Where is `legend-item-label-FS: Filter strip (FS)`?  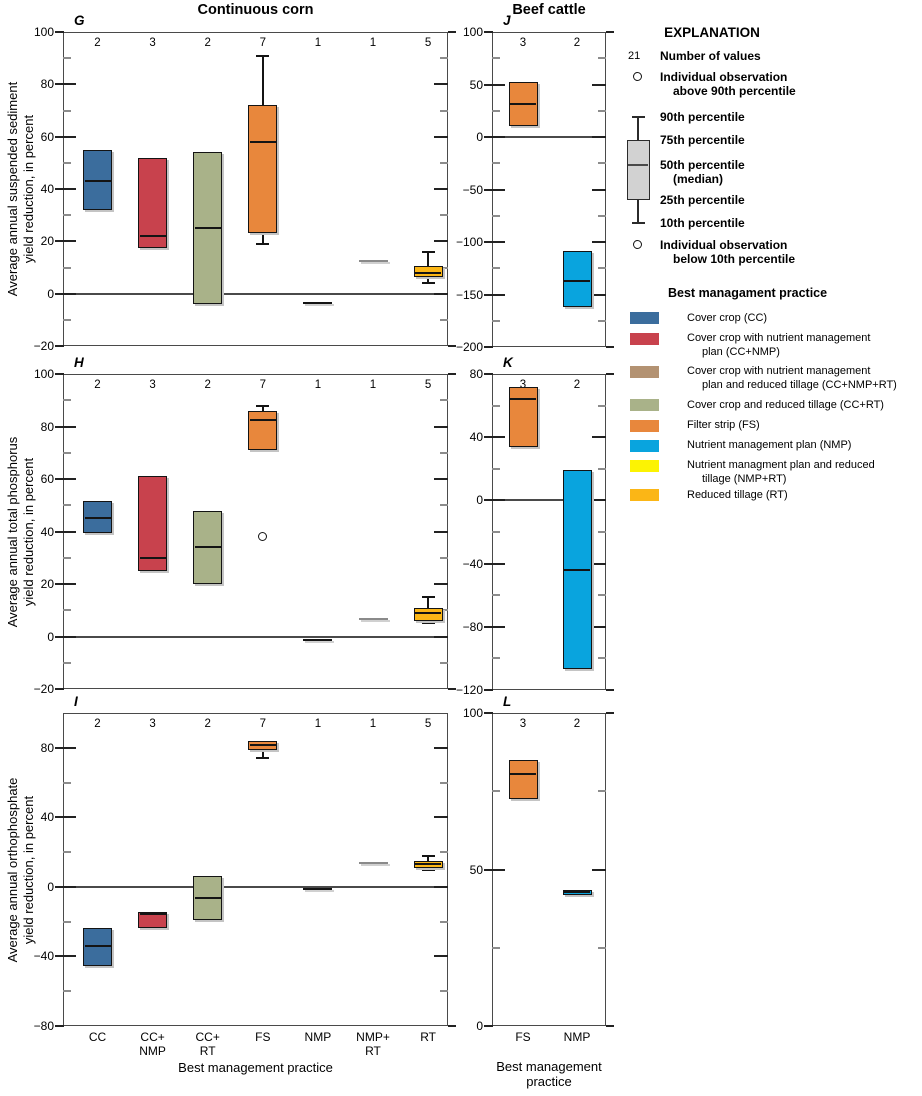
legend-item-label-FS: Filter strip (FS) is located at coordinates (723, 424).